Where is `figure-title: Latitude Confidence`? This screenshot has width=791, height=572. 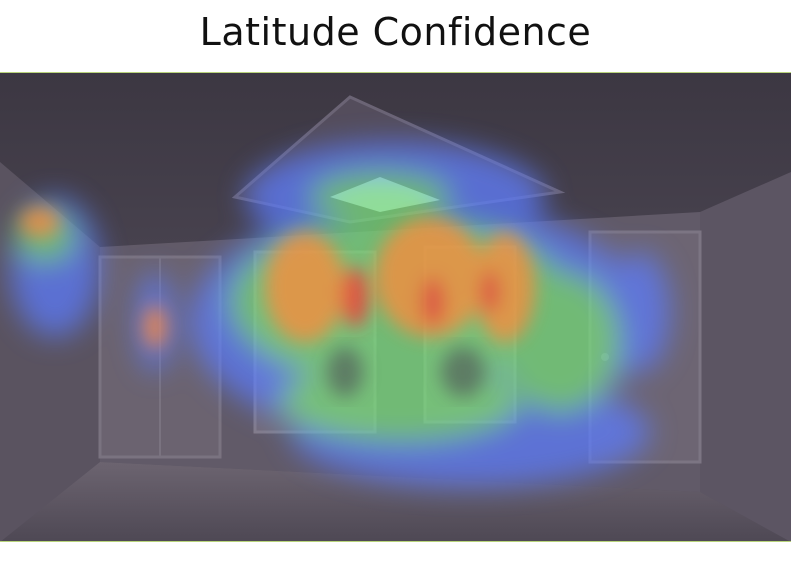 figure-title: Latitude Confidence is located at coordinates (395, 32).